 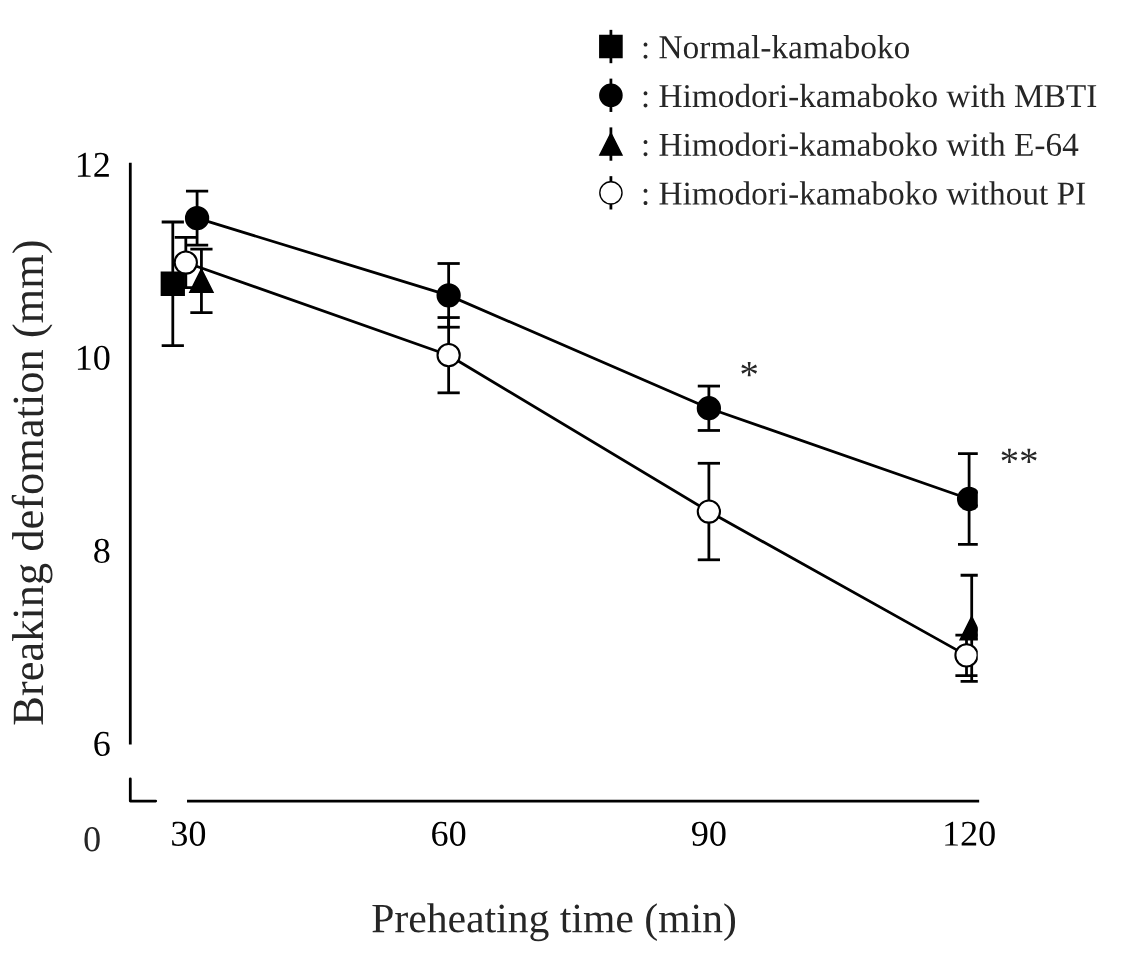 What do you see at coordinates (870, 95) in the screenshot?
I see `legend-label: : Himodori-kamaboko with MBTI` at bounding box center [870, 95].